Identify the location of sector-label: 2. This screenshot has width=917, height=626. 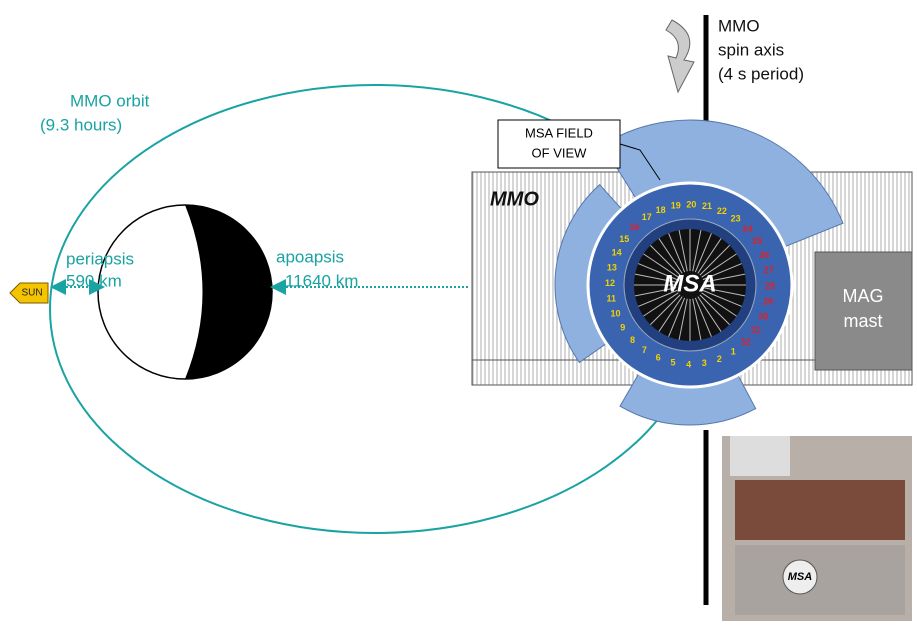
(719, 359).